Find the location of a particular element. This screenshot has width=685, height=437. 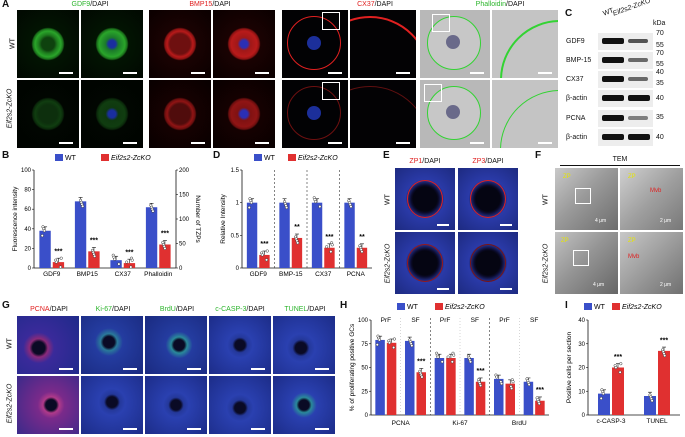

blot-strip-gdf9 is located at coordinates (625, 41).